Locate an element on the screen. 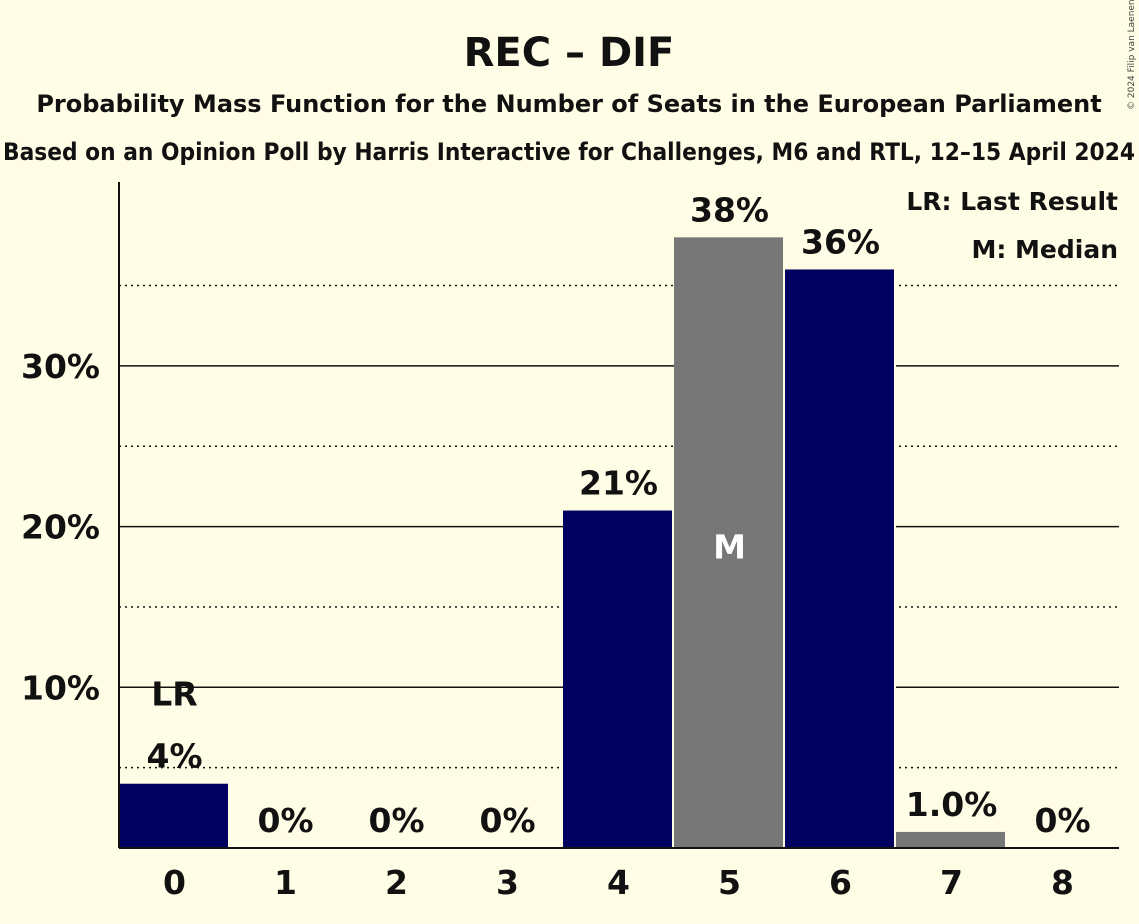  last-result-marker: LR is located at coordinates (174, 694).